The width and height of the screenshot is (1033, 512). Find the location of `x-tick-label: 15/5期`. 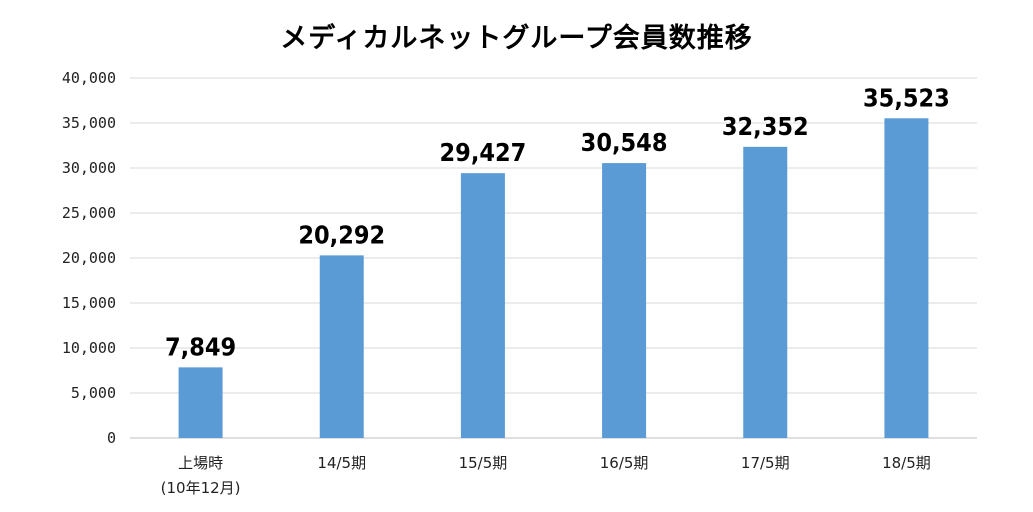

x-tick-label: 15/5期 is located at coordinates (483, 463).